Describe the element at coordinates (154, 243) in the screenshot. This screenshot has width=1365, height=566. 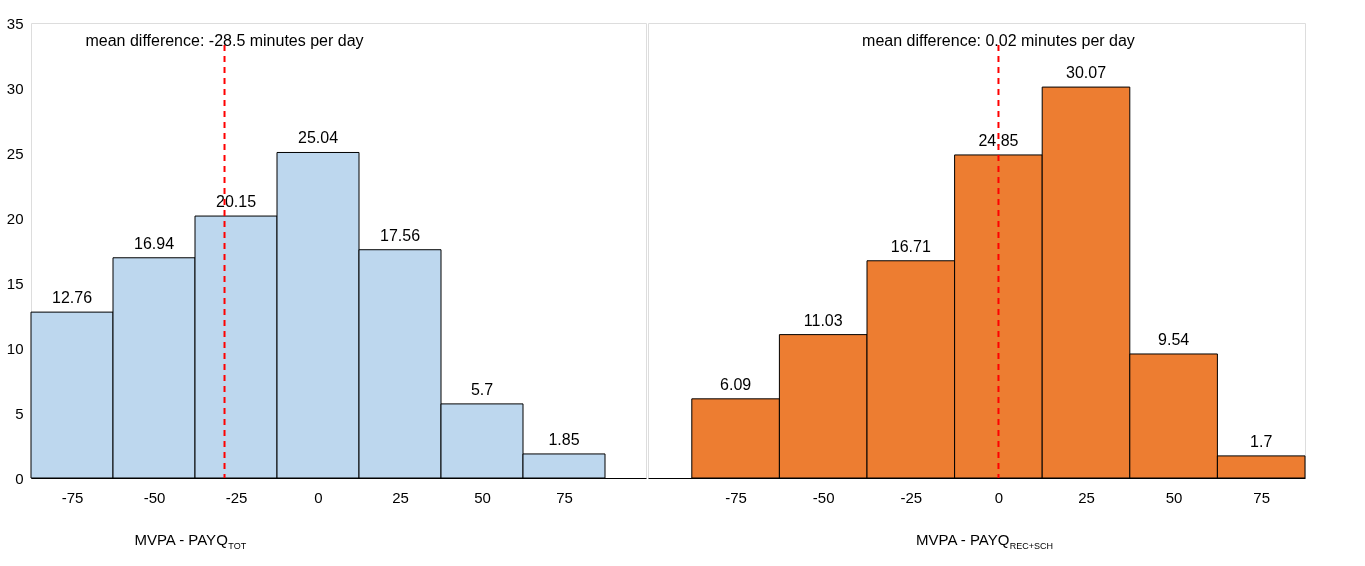
I see `data-label: 16.94` at that location.